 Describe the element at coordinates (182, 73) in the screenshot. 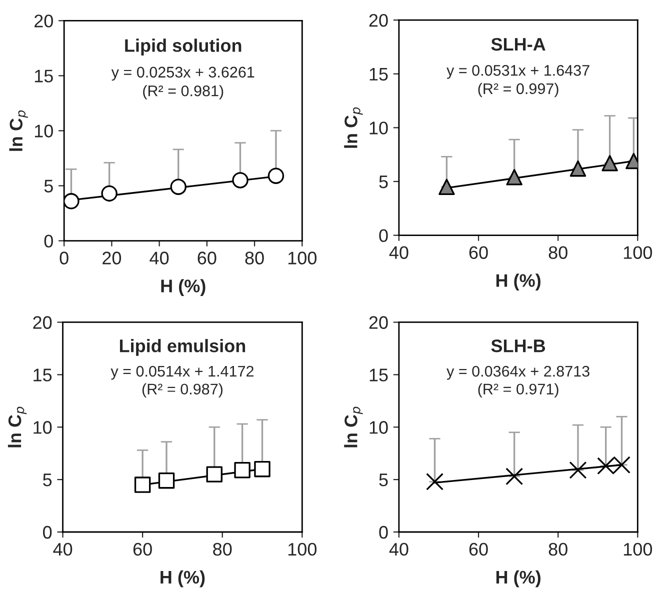

I see `annotation: y = 0.0253x + 3.6261` at that location.